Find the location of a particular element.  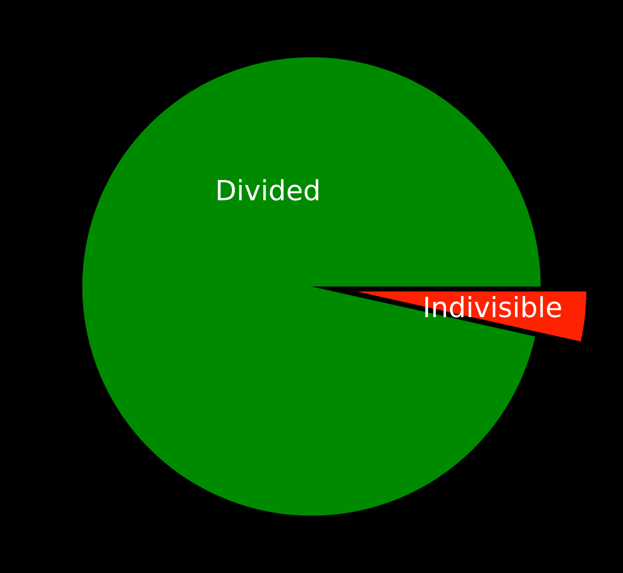

slice-label: Divided is located at coordinates (268, 190).